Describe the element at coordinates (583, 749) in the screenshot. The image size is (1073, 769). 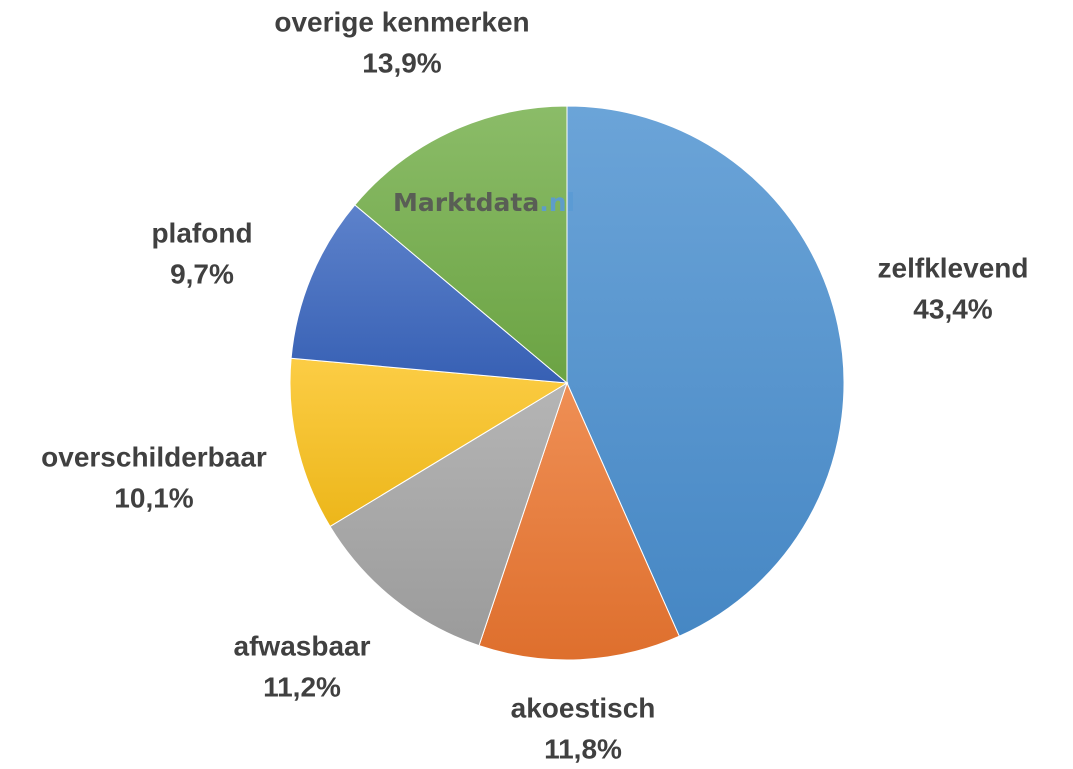
I see `slice-value-akoestisch: 11,8%` at that location.